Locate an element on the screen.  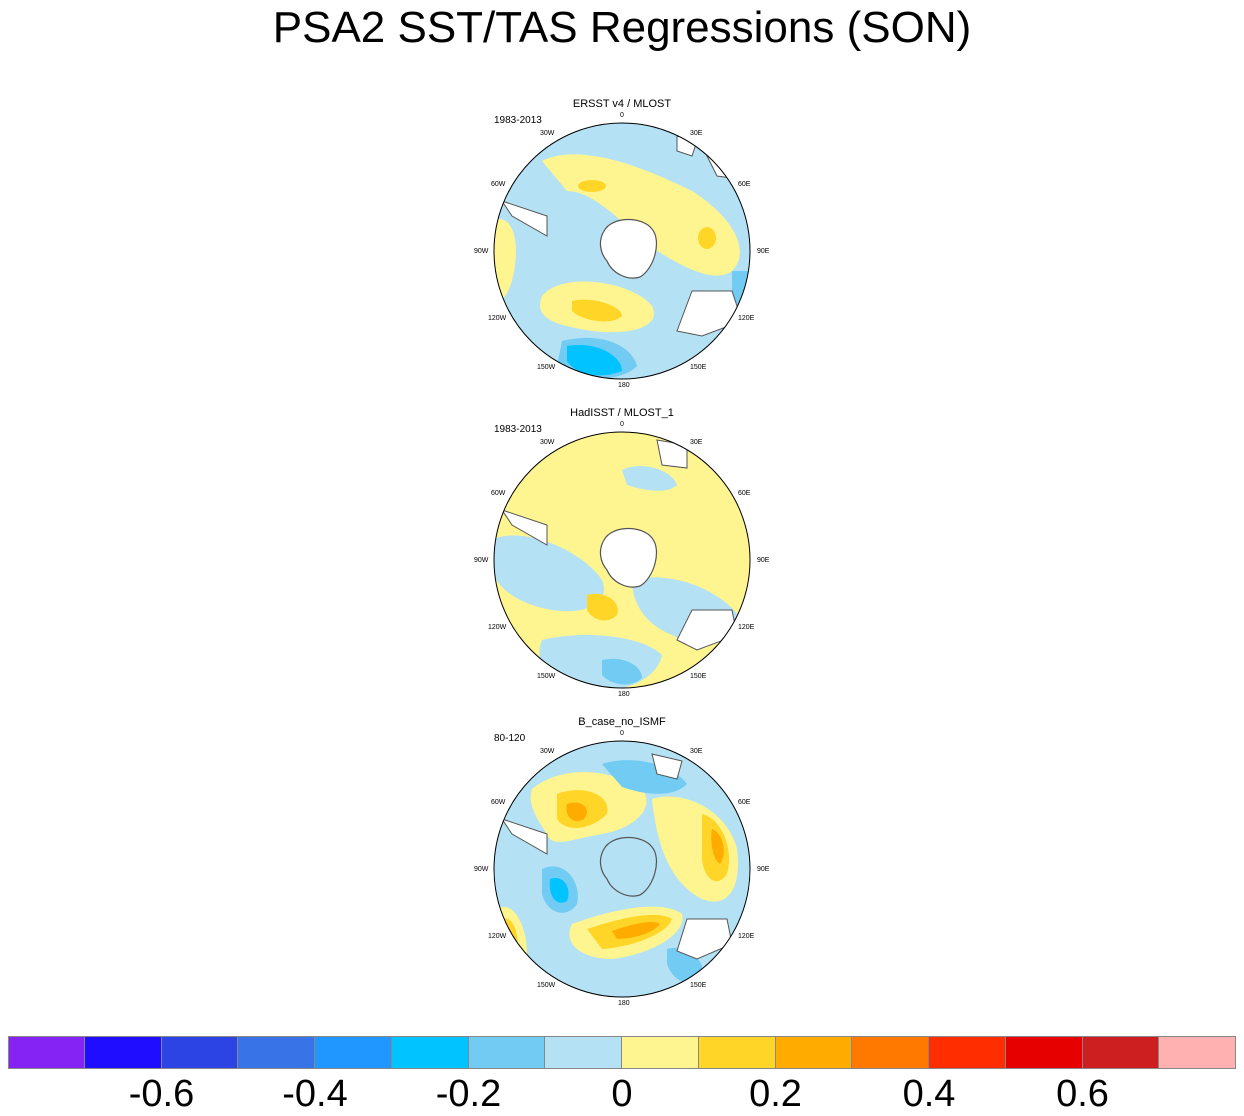
colorbar-frame is located at coordinates (622, 1052).